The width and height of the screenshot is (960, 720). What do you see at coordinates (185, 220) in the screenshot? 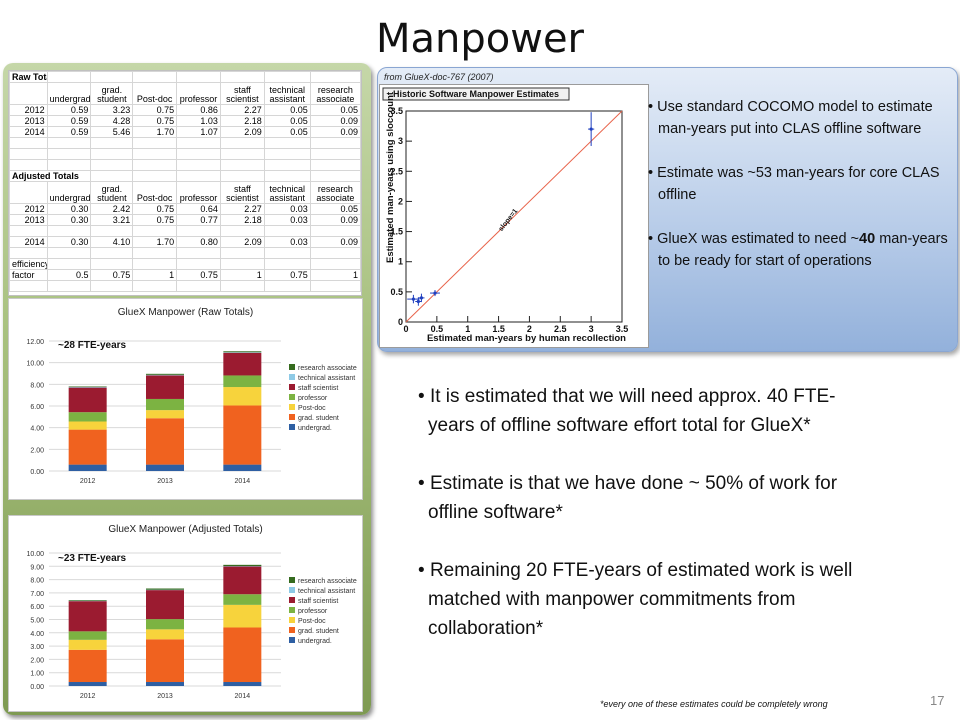
I see `table-row: 2013 0.30 3.21 0.75 0.77 2.18 0.03 0.09` at bounding box center [185, 220].